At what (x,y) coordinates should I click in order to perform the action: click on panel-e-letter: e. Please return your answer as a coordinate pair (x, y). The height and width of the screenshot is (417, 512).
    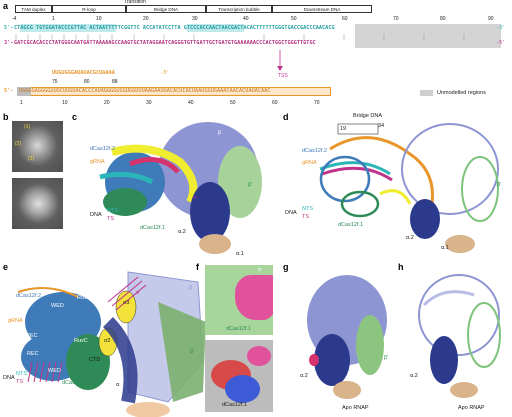
    Looking at the image, I should click on (6, 267).